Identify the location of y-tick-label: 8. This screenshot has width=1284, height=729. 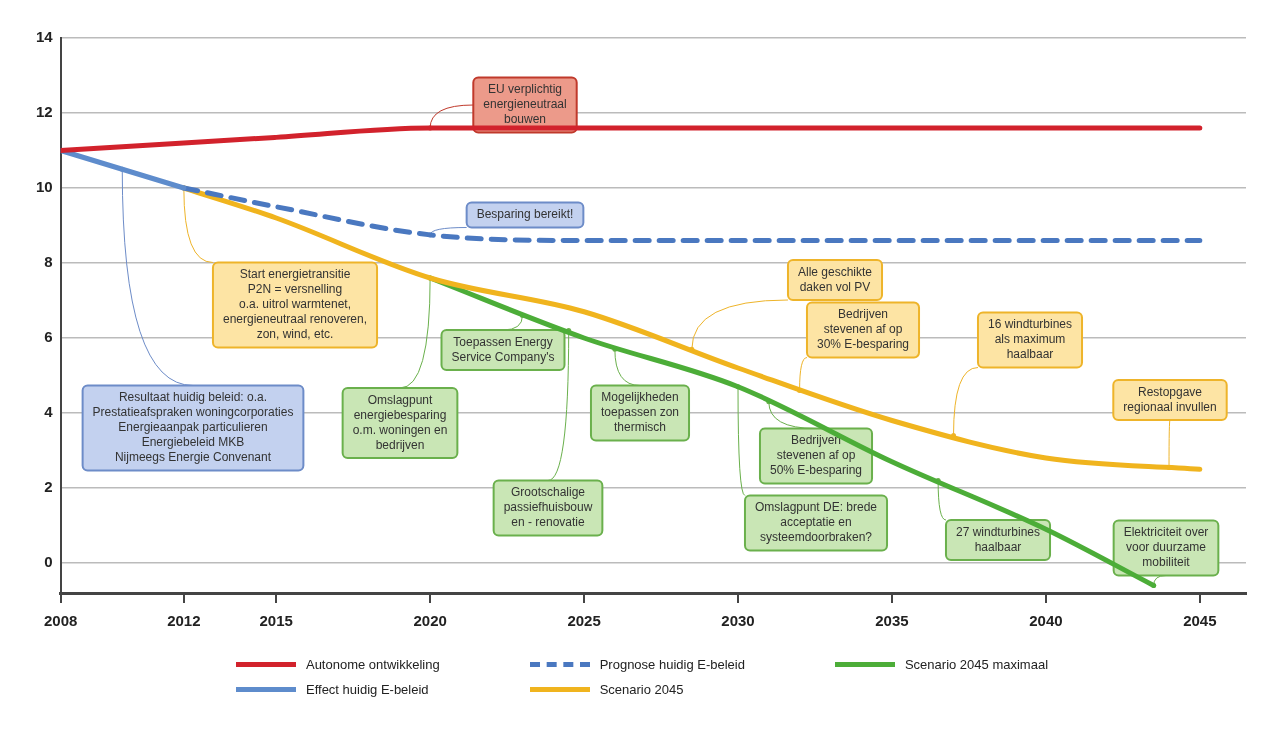
(48, 262).